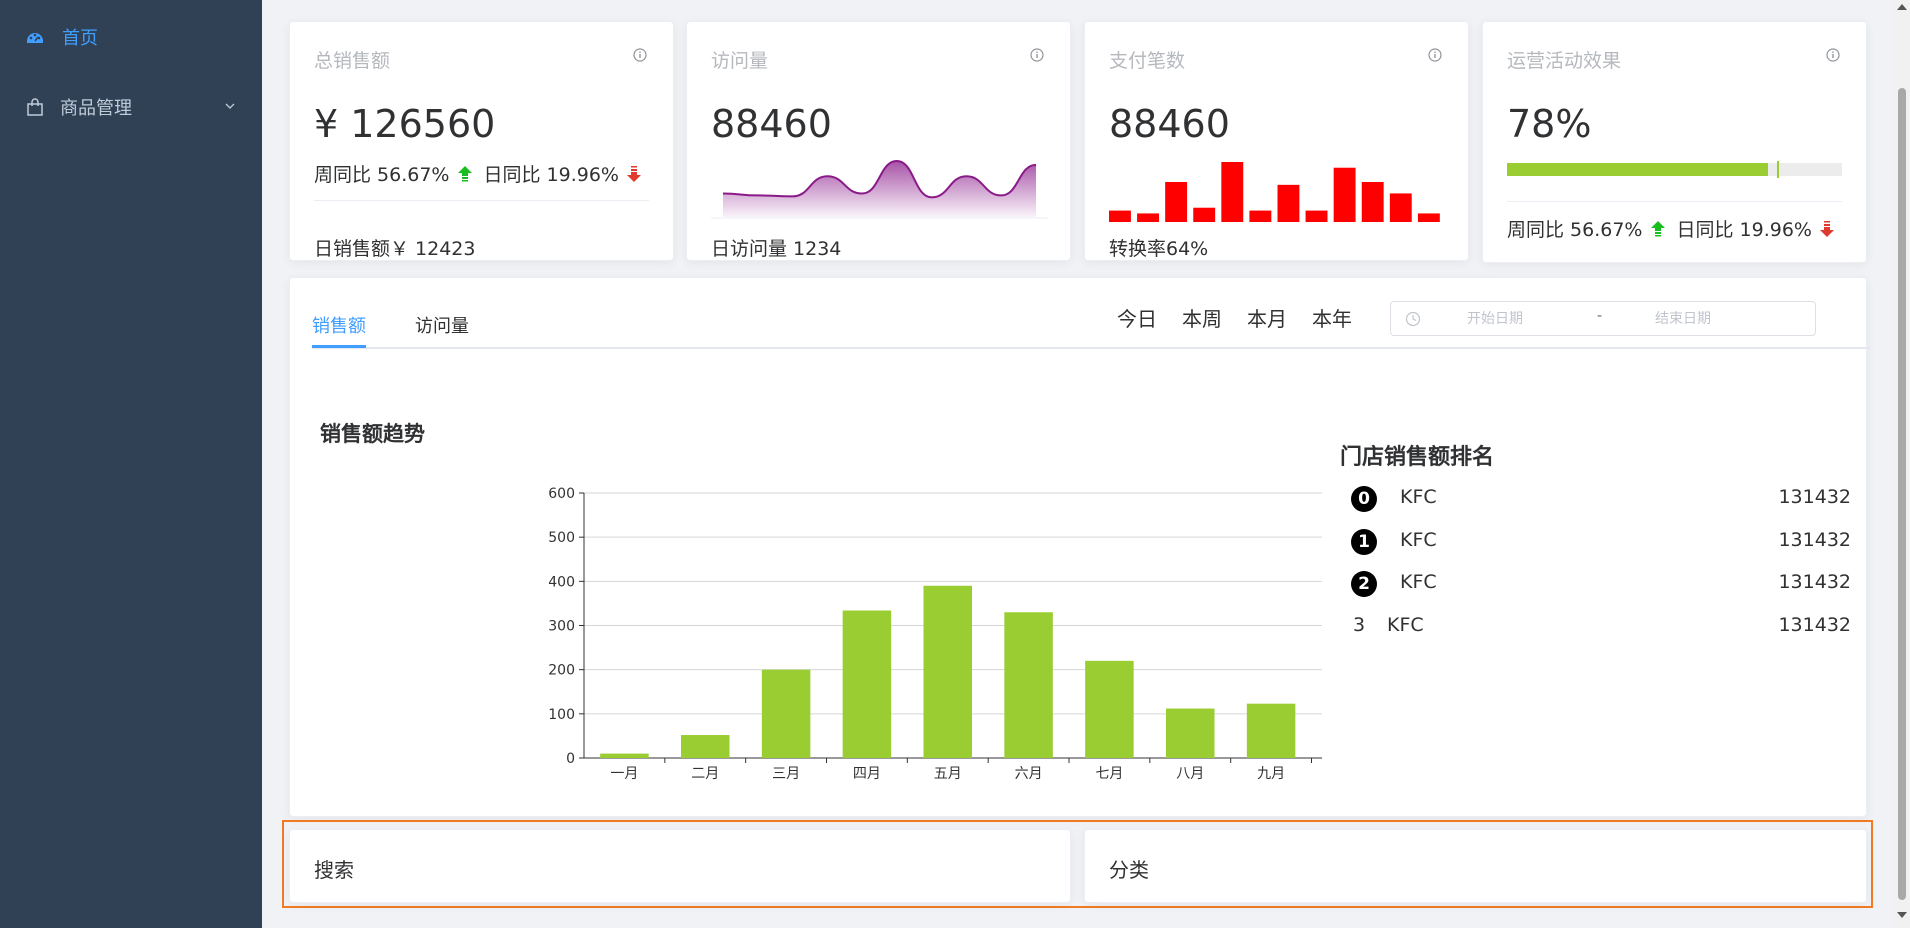 The height and width of the screenshot is (928, 1910). Describe the element at coordinates (624, 774) in the screenshot. I see `x-tick-label: 一月` at that location.